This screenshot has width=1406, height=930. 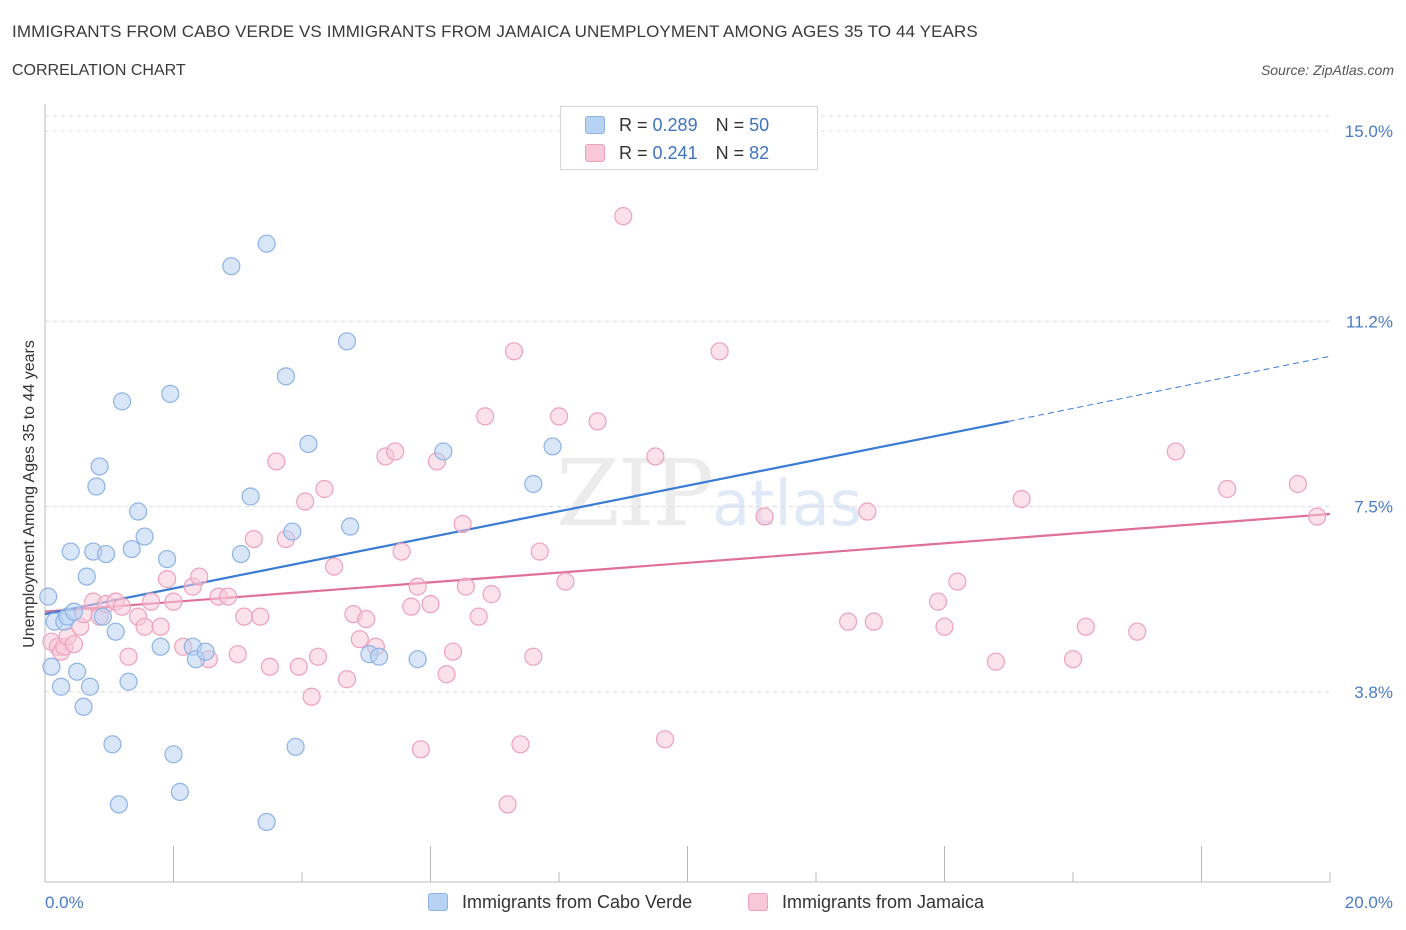 What do you see at coordinates (758, 902) in the screenshot?
I see `legend-swatch-pink` at bounding box center [758, 902].